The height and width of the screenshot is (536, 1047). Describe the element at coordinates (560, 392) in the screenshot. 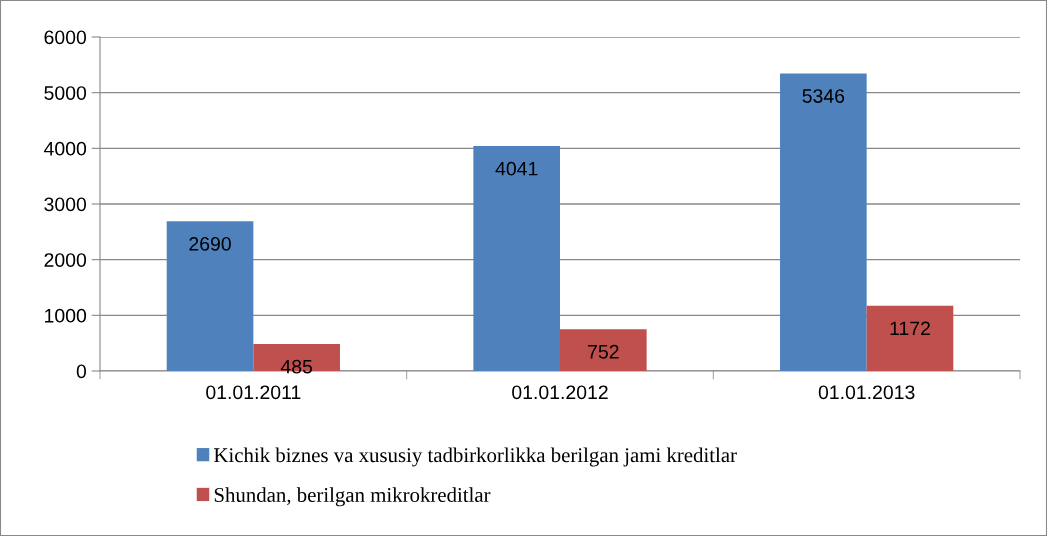

I see `x-tick-label: 01.01.2012` at that location.